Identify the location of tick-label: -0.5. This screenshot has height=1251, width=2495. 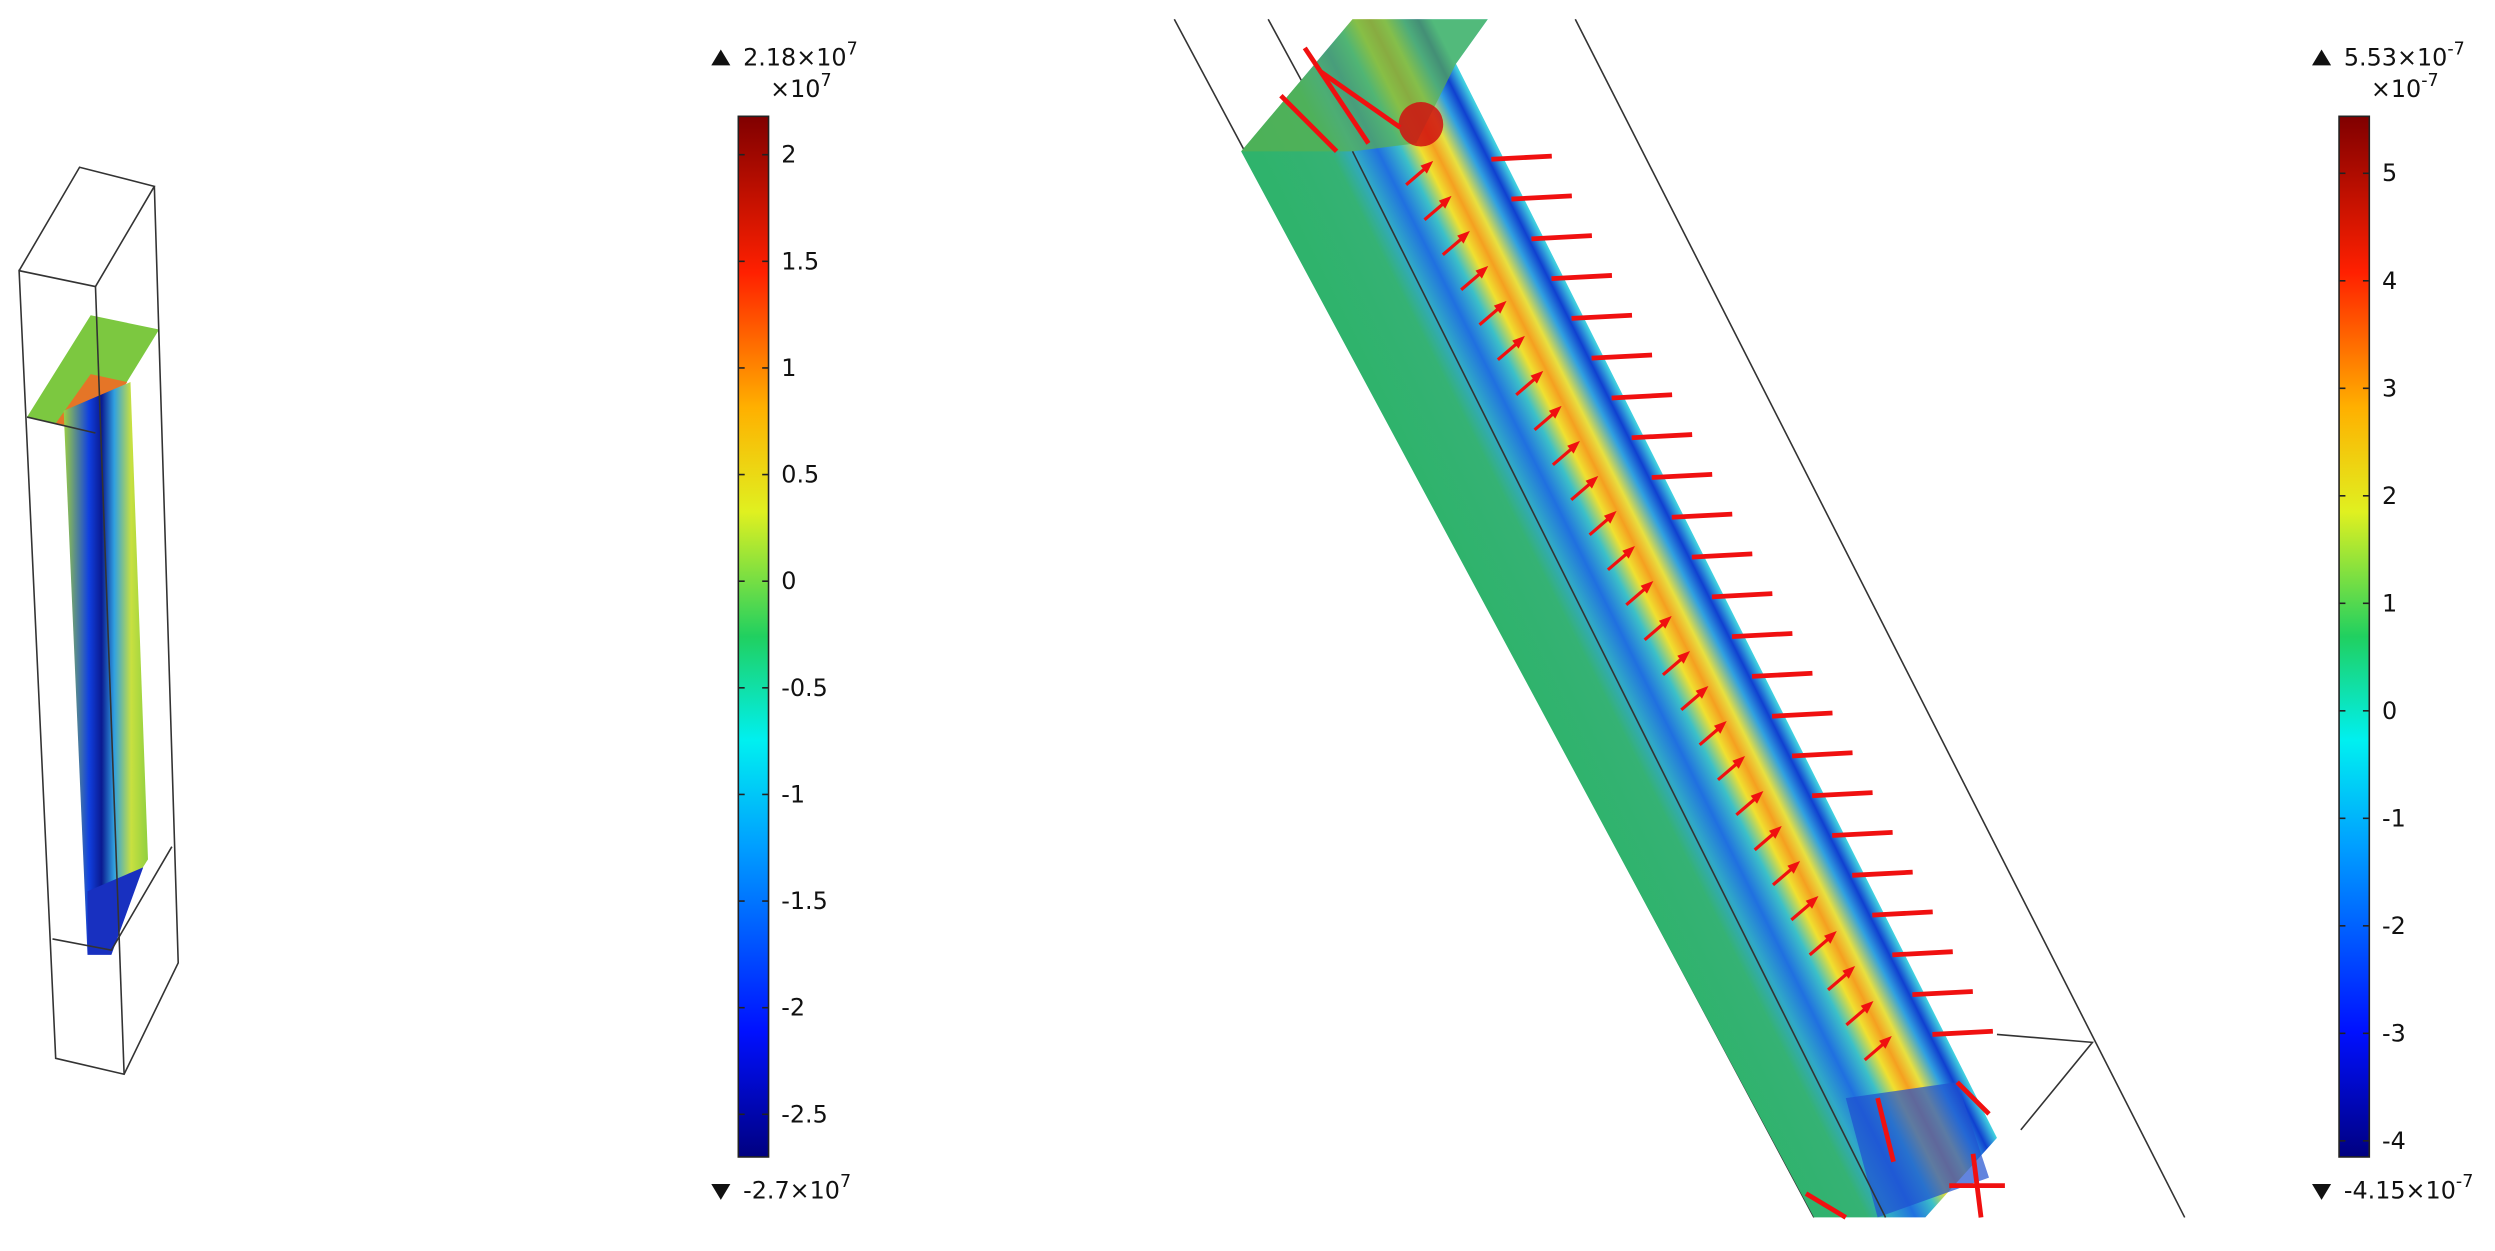
(804, 688).